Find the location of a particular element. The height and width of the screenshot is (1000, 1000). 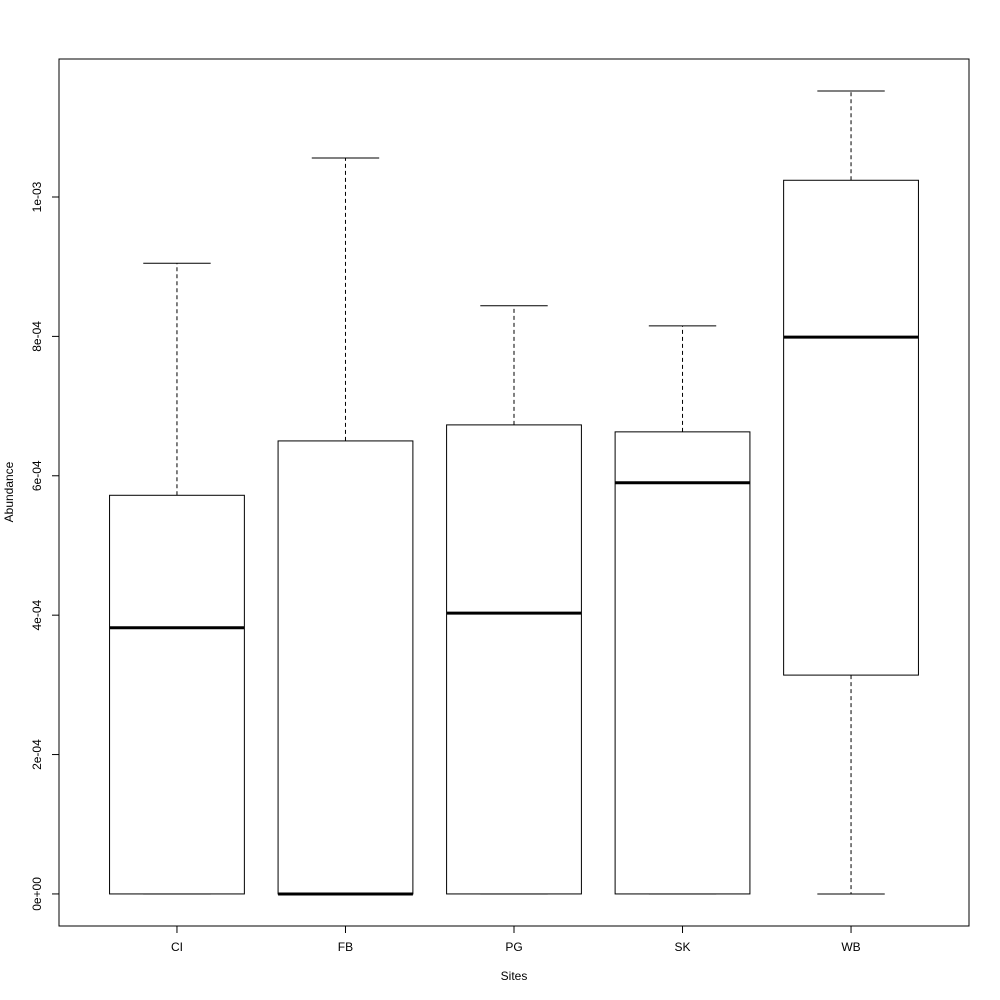

y-tick-label: 6e-04 is located at coordinates (37, 475).